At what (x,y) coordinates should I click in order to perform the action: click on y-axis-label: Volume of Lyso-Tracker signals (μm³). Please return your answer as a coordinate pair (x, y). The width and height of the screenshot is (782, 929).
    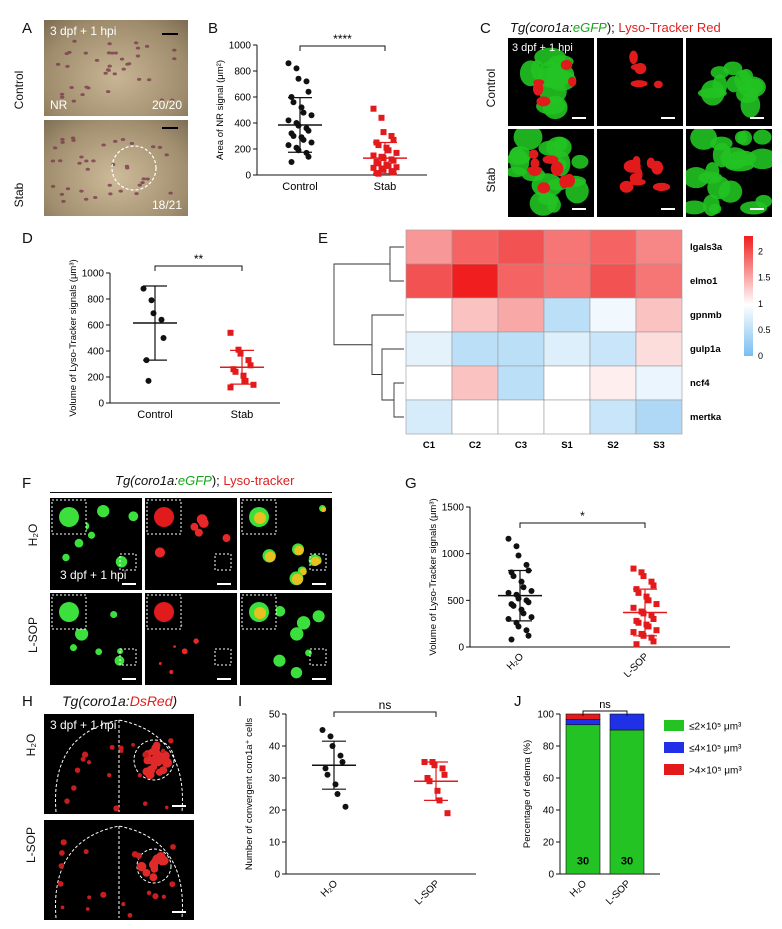
    Looking at the image, I should click on (73, 337).